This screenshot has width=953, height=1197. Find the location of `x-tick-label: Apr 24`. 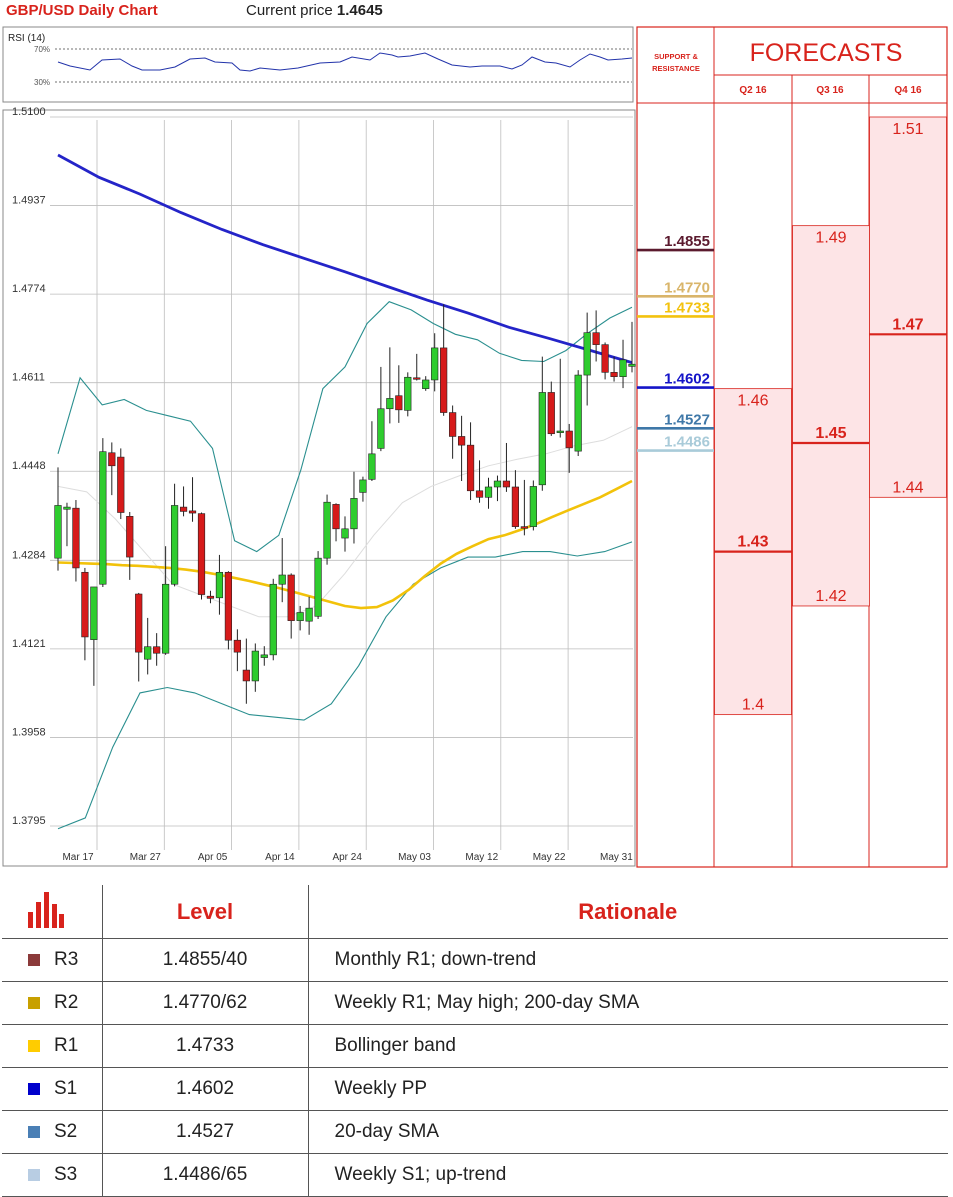

x-tick-label: Apr 24 is located at coordinates (347, 857).